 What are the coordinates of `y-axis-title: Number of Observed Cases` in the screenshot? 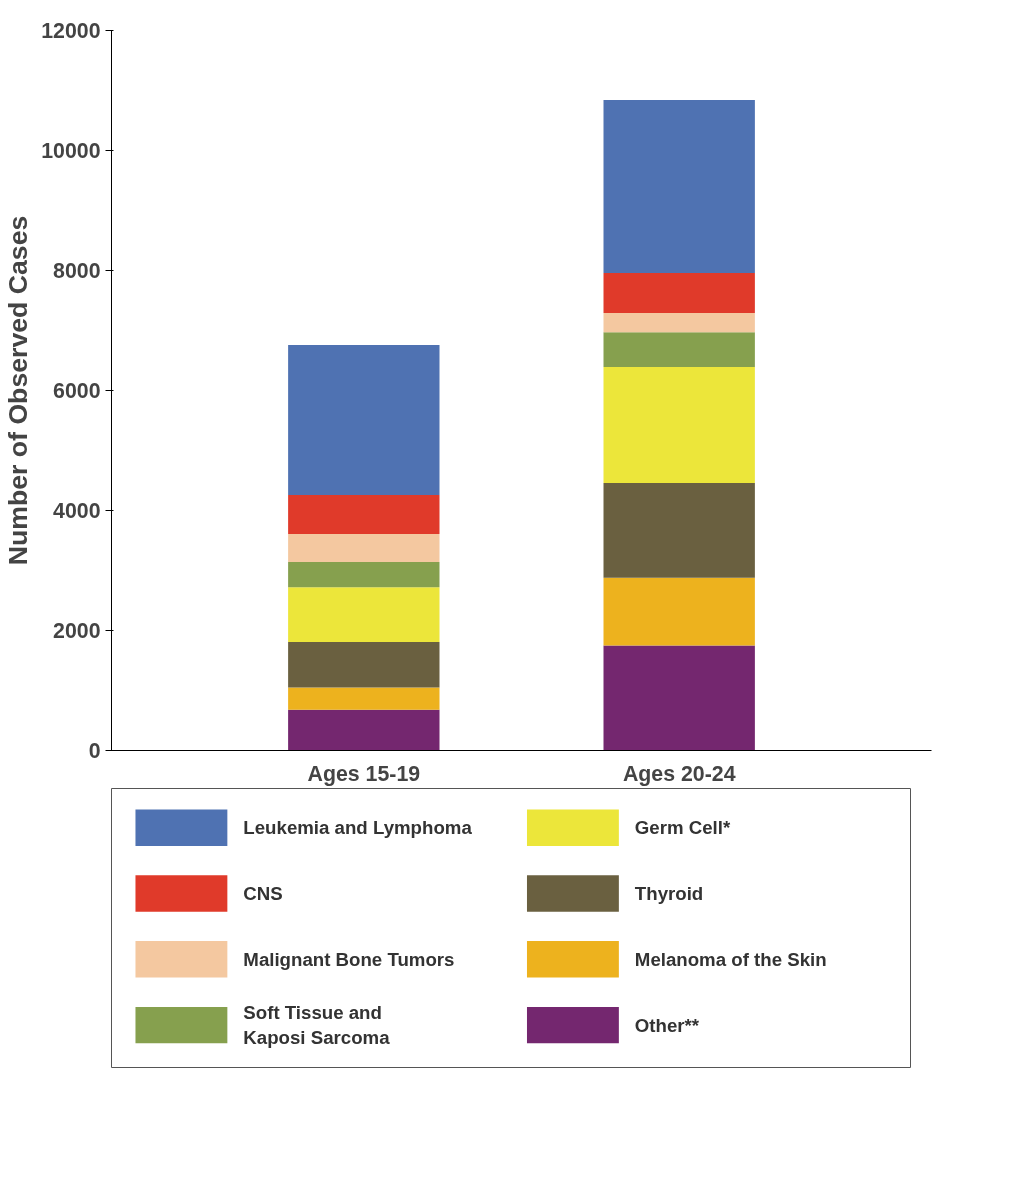 It's located at (18, 390).